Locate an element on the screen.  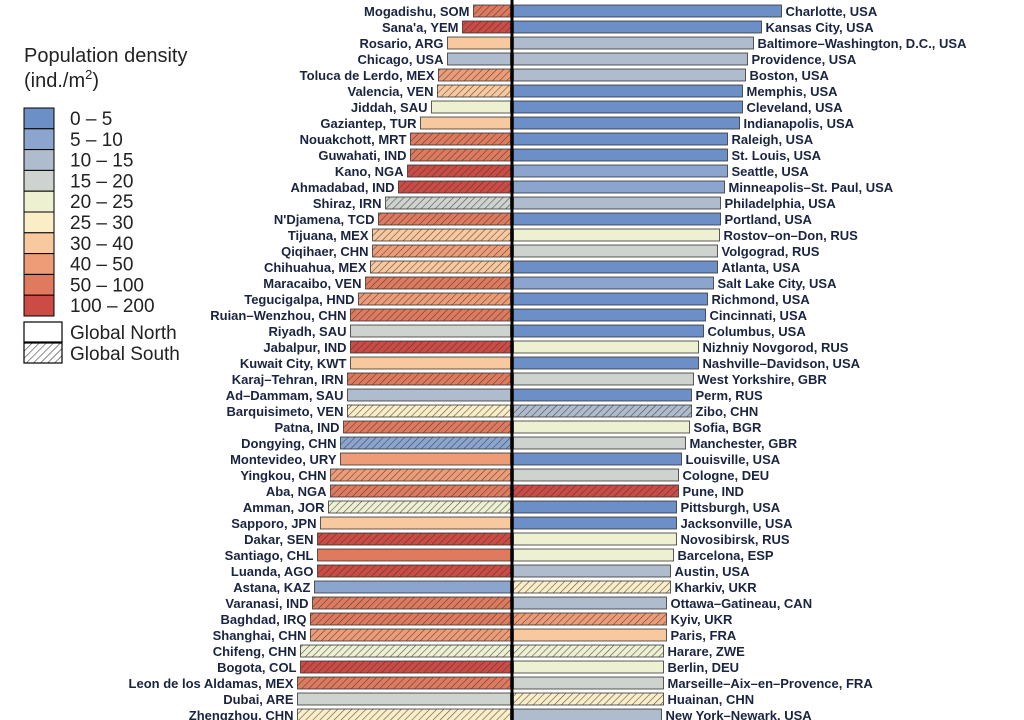
left-bar-jiddah-sau is located at coordinates (471, 107).